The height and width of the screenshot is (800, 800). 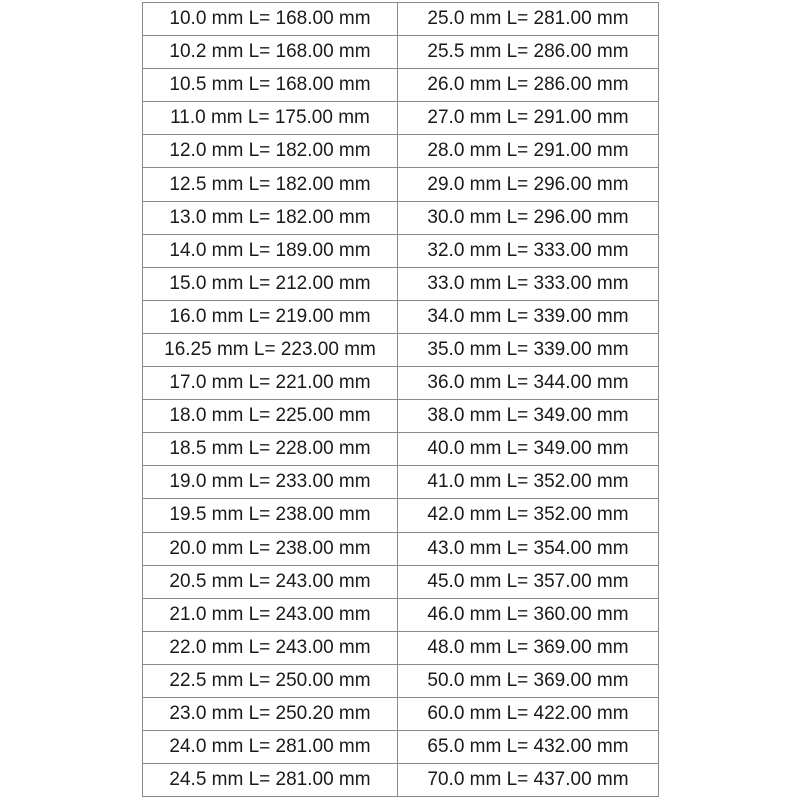 I want to click on table-cell-right: 46.0 mm L= 360.00 mm, so click(x=528, y=614).